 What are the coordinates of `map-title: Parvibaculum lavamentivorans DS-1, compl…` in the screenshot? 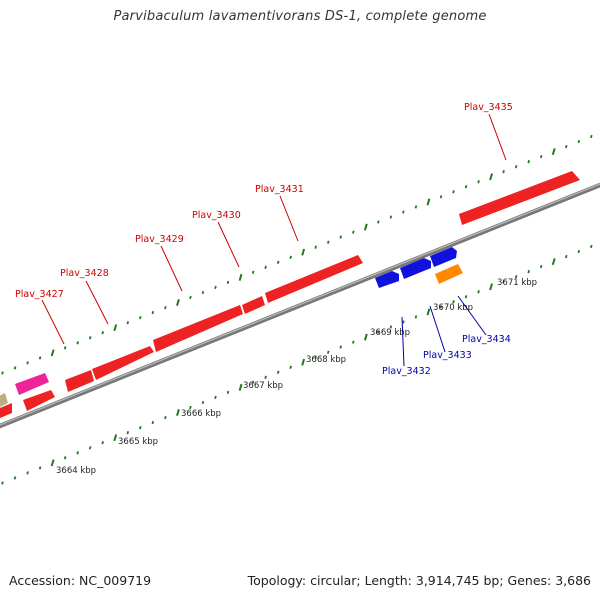 It's located at (300, 16).